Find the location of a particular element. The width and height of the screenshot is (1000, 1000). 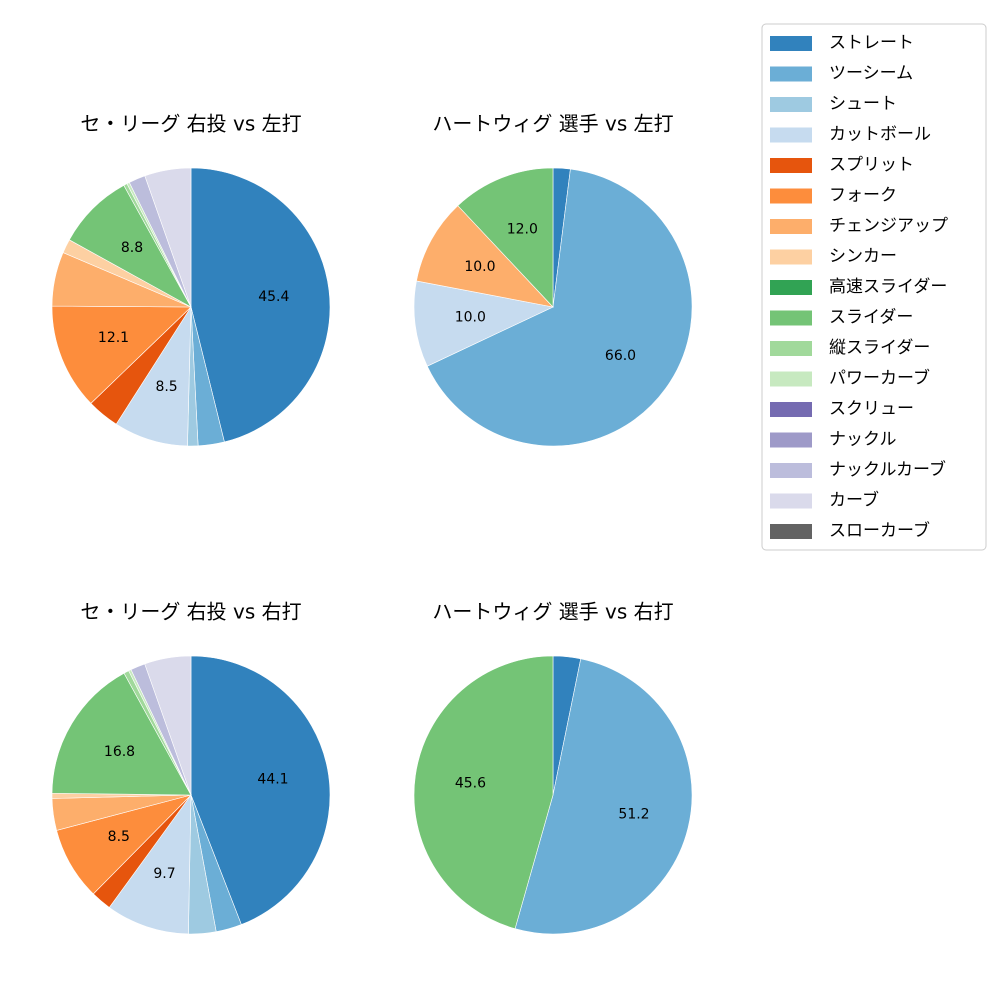

legend-item: フォーク is located at coordinates (833, 196).